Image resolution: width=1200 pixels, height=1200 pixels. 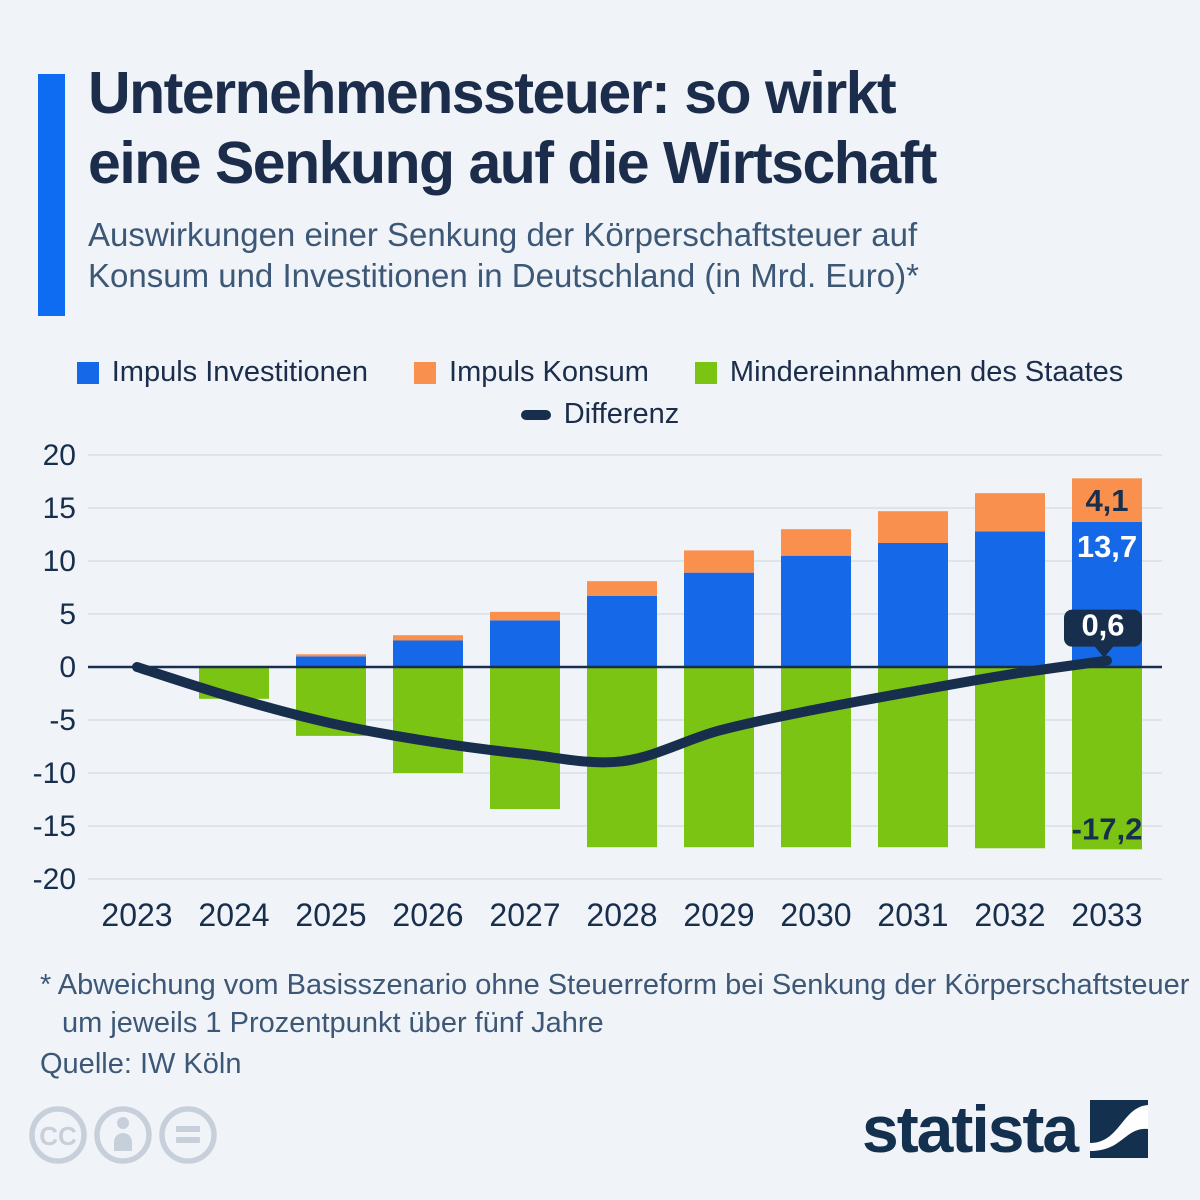 I want to click on x-axis-label: 2033, so click(x=1106, y=915).